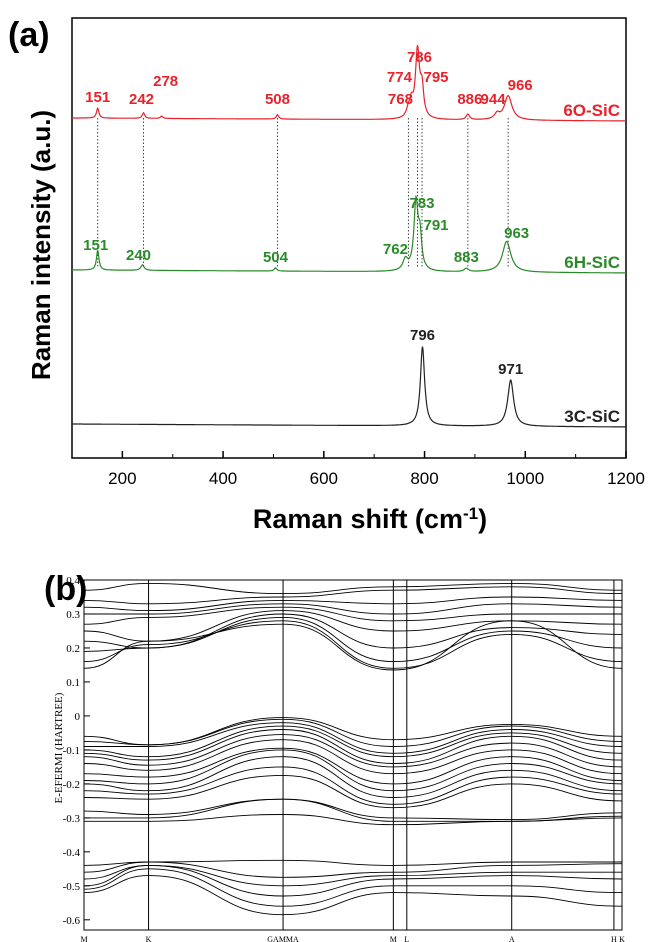 The width and height of the screenshot is (651, 942). What do you see at coordinates (470, 513) in the screenshot?
I see `raman-xlabel-sup: -1` at bounding box center [470, 513].